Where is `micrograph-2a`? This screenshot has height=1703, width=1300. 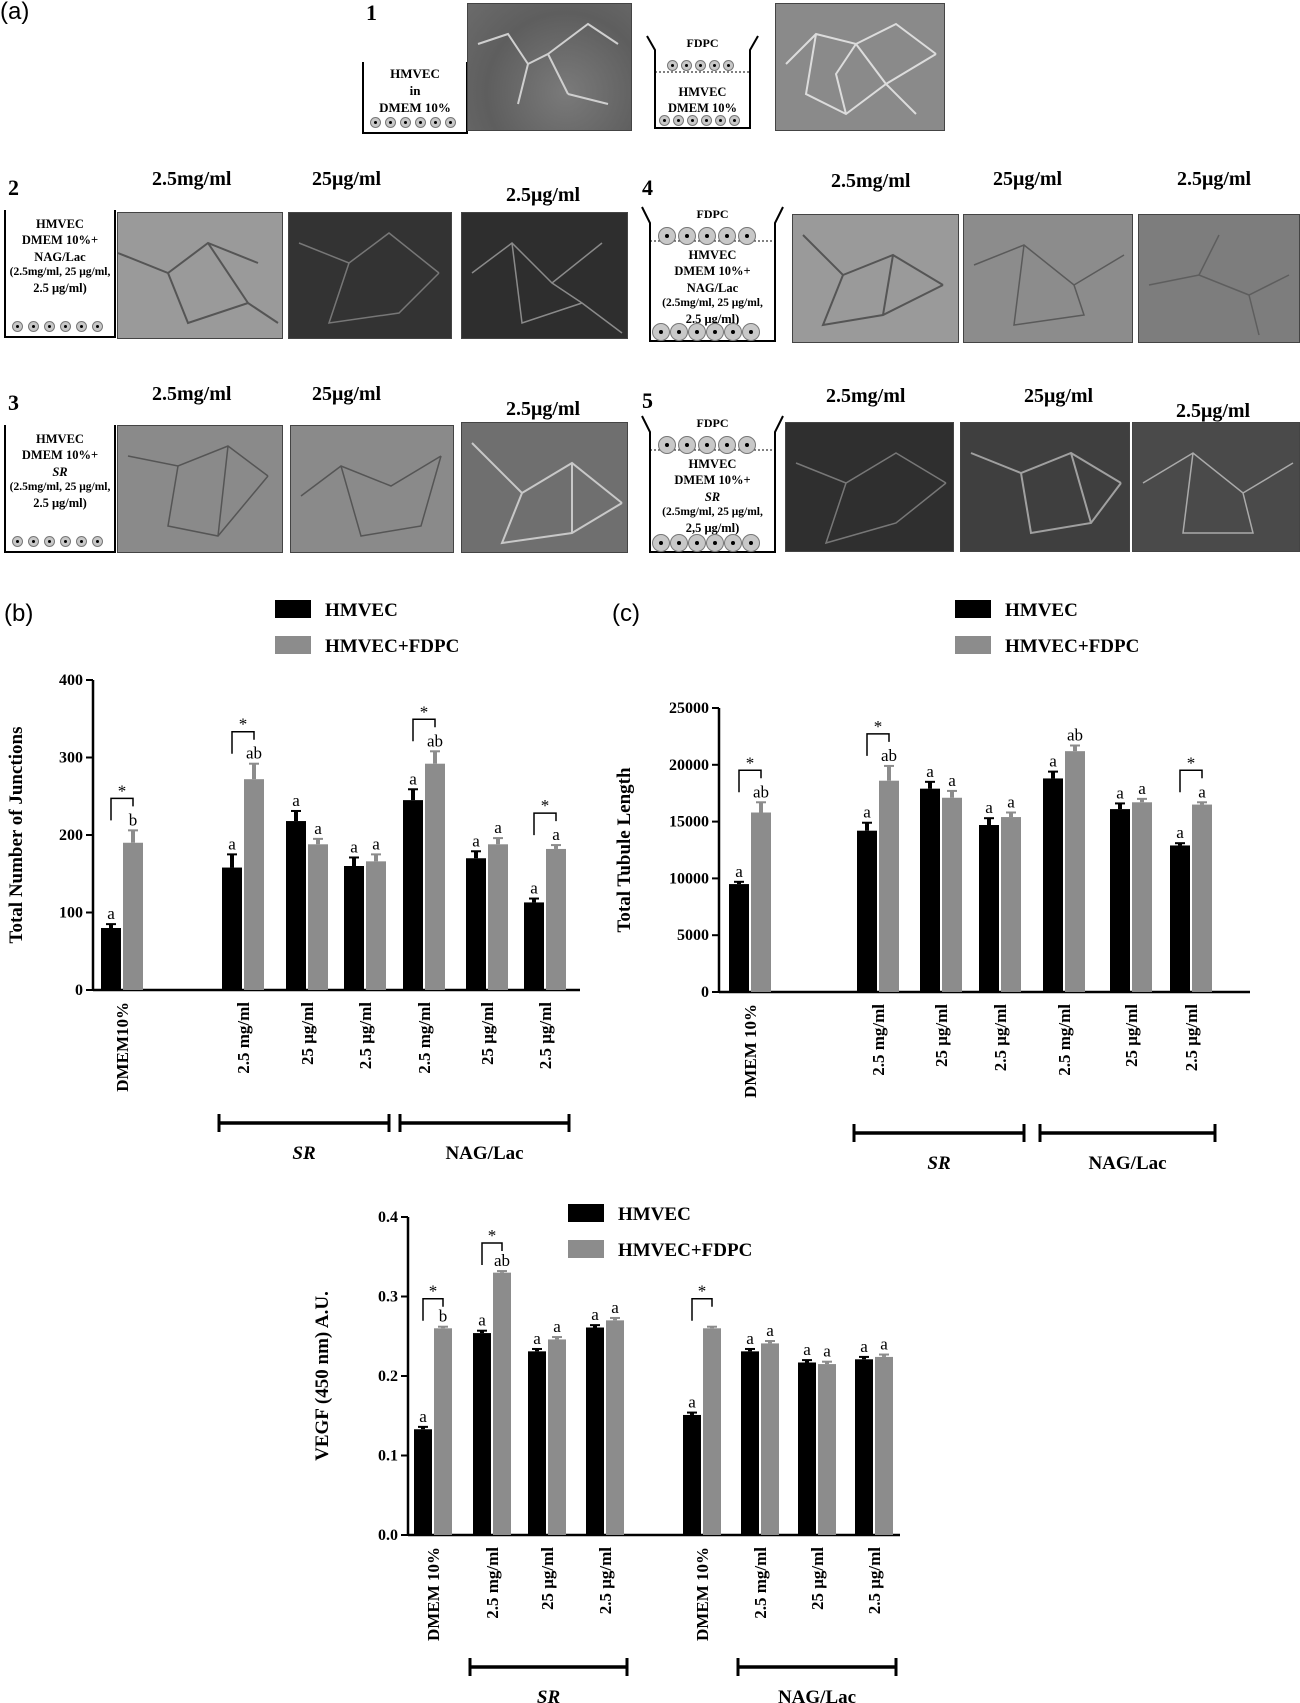 micrograph-2a is located at coordinates (200, 275).